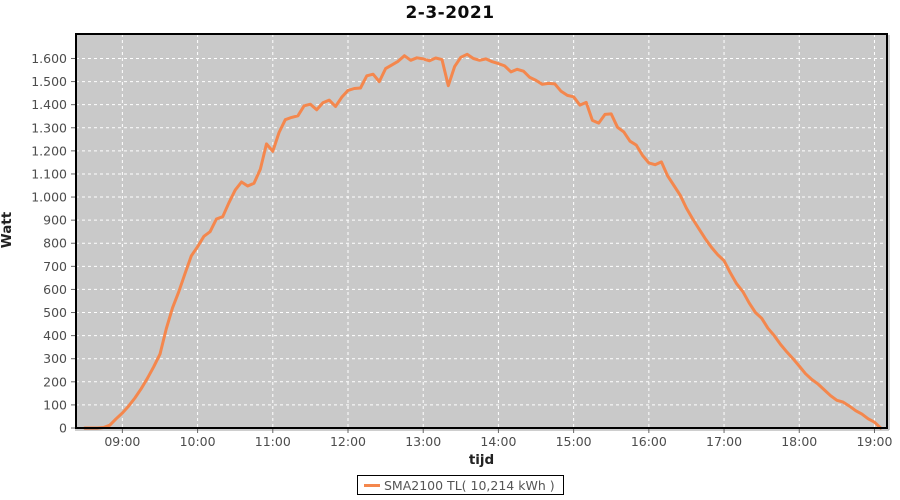 This screenshot has height=500, width=900. What do you see at coordinates (649, 441) in the screenshot?
I see `x-tick-label: 16:00` at bounding box center [649, 441].